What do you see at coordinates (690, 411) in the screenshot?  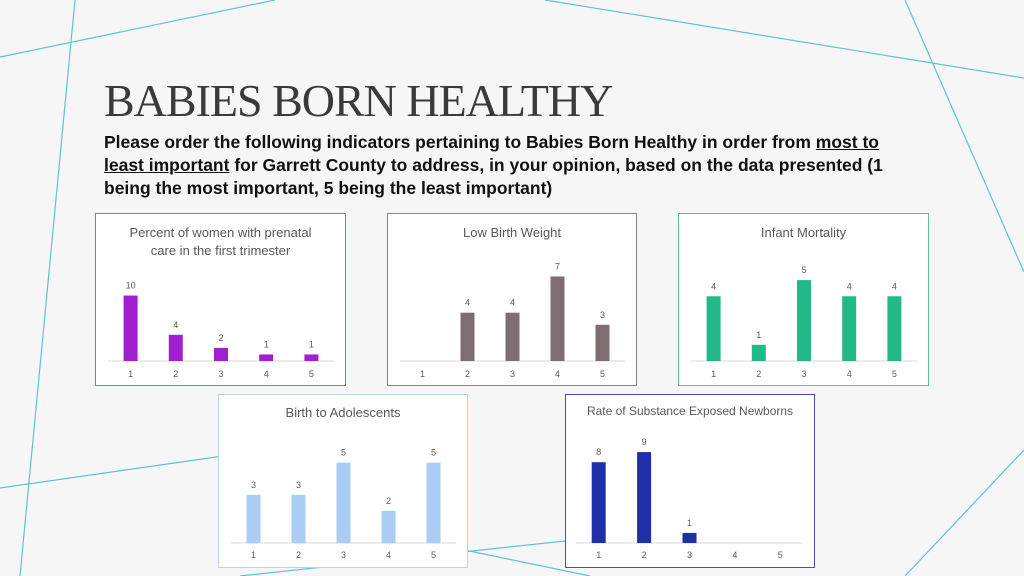 I see `chart-title: Rate of Substance Exposed Newborns` at bounding box center [690, 411].